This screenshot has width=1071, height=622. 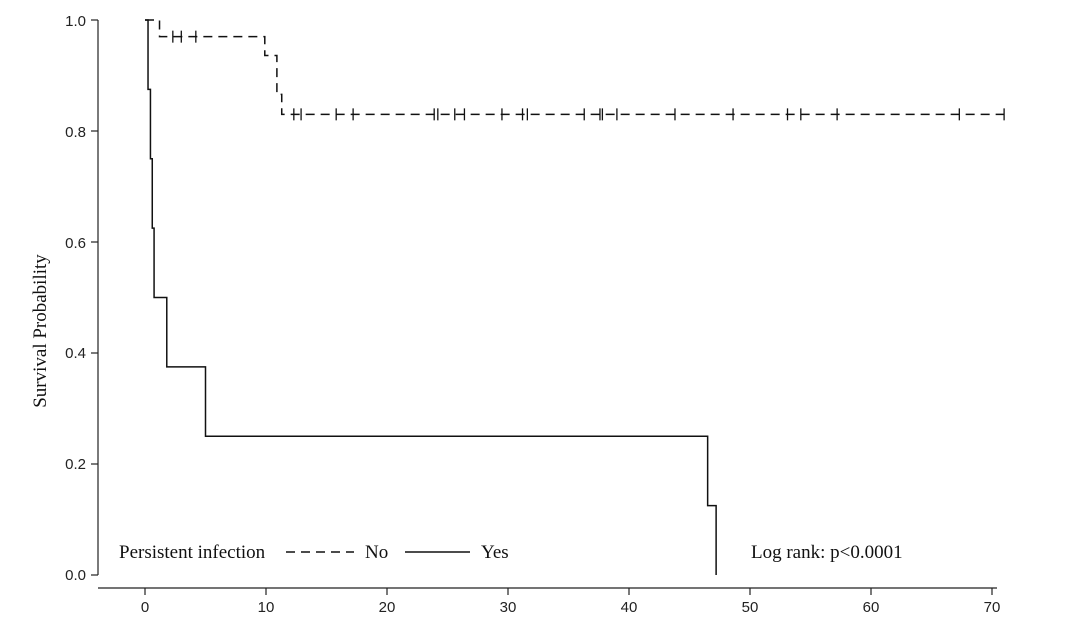 I want to click on x-tick-label: 70, so click(x=992, y=607).